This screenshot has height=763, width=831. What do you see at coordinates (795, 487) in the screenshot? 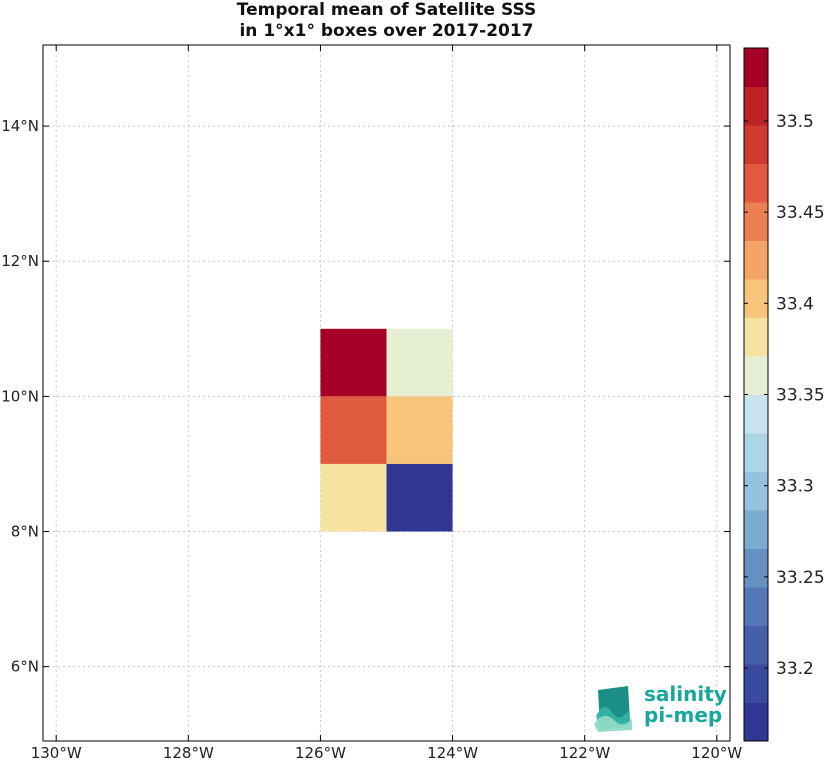
I see `colorbar-tick-label: 33.3` at bounding box center [795, 487].